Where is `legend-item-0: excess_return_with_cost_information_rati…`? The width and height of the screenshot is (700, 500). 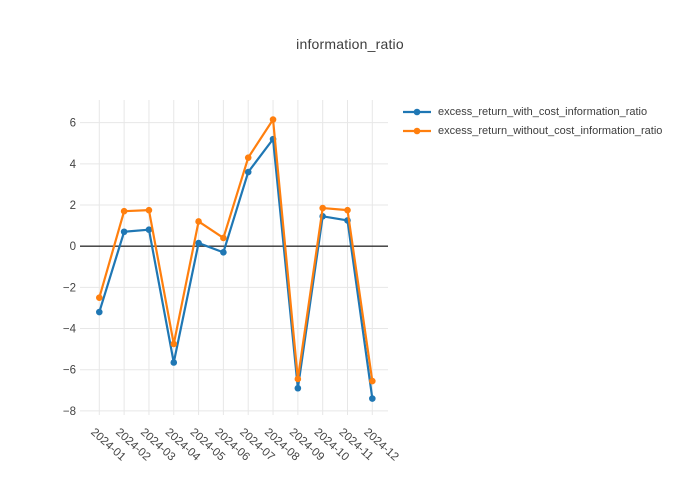 legend-item-0: excess_return_with_cost_information_rati… is located at coordinates (532, 112).